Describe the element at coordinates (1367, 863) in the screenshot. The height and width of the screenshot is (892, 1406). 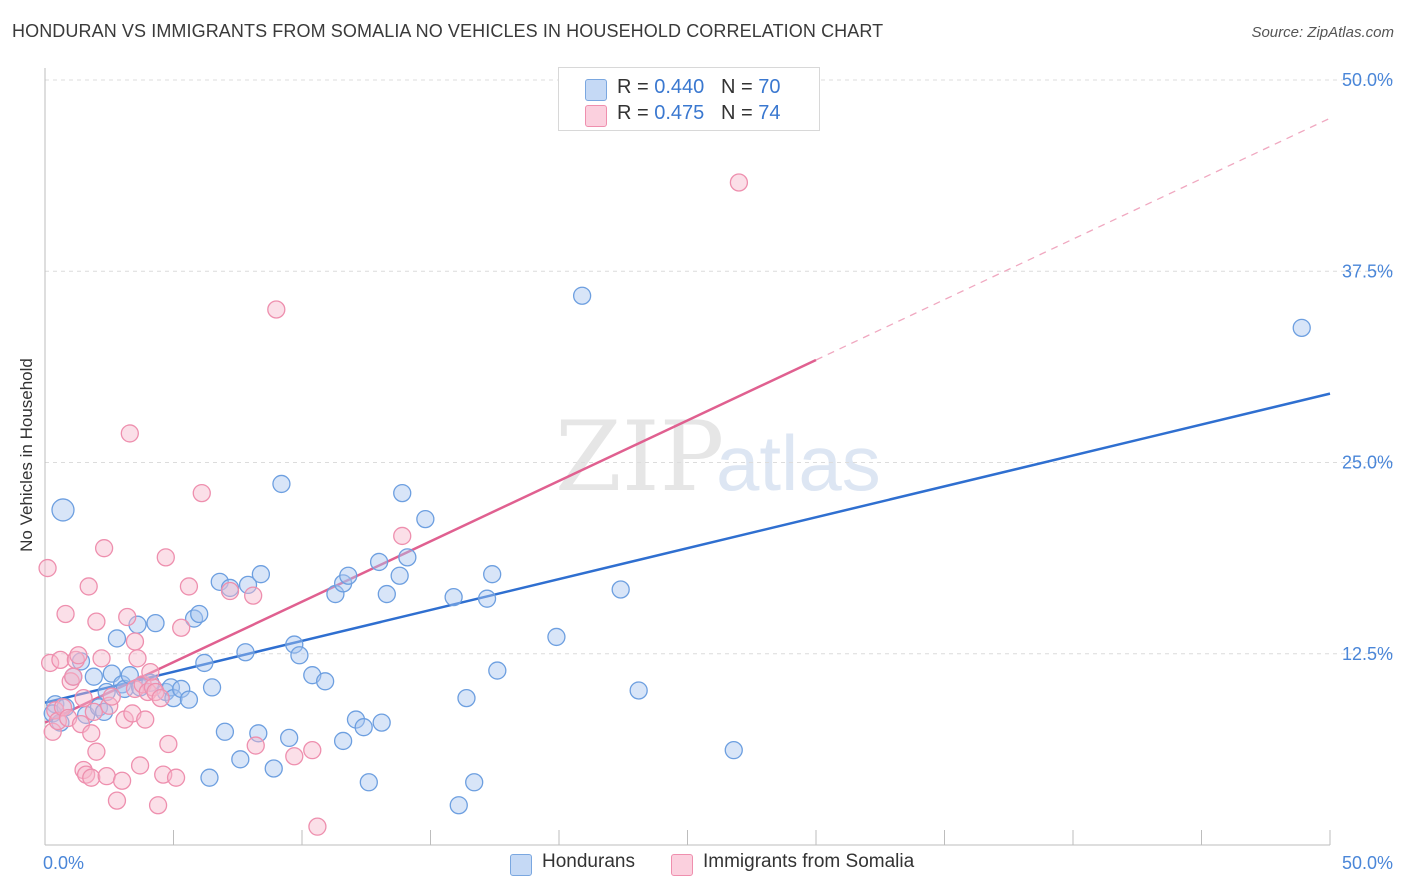
I see `x-tick-label: 50.0%` at that location.